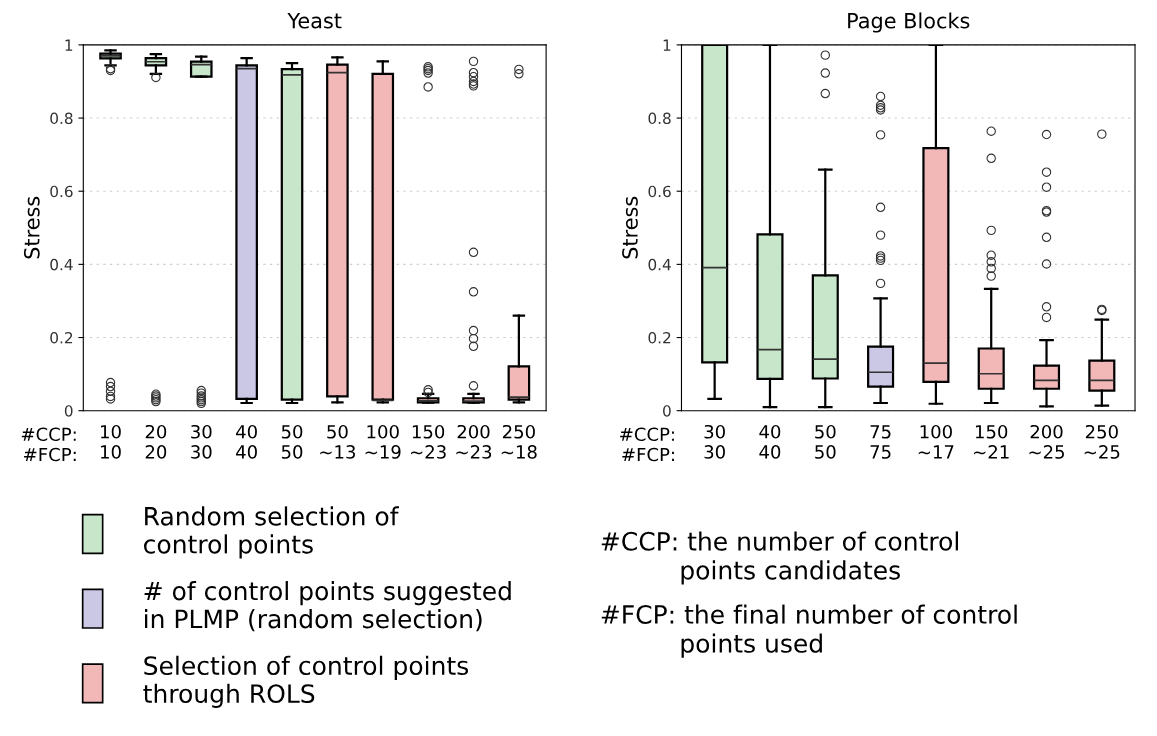  What do you see at coordinates (936, 441) in the screenshot?
I see `x-tick-label: 100 ~17` at bounding box center [936, 441].